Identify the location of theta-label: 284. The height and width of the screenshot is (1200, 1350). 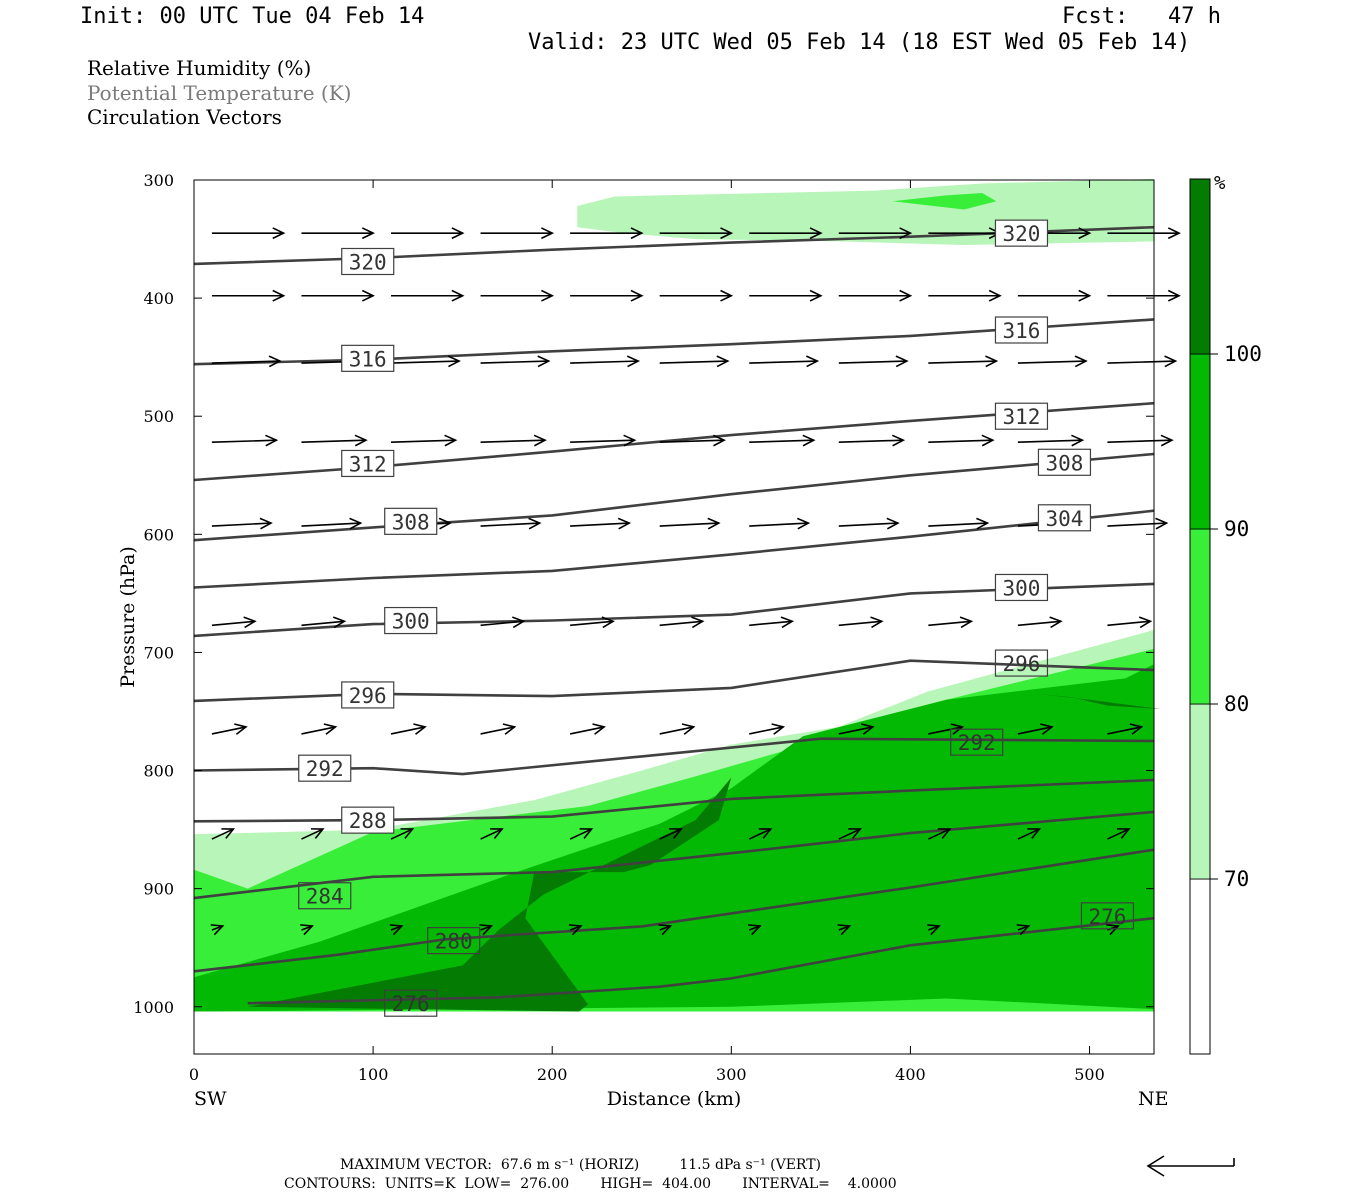
(325, 896).